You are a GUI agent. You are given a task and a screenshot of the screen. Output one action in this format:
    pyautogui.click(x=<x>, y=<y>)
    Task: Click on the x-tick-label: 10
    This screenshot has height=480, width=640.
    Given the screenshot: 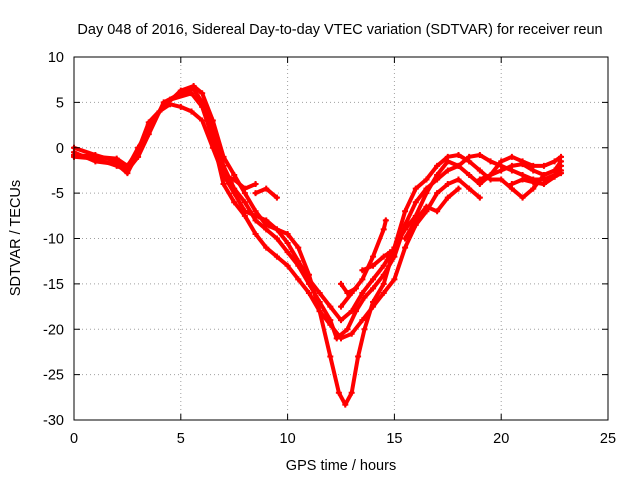 What is the action you would take?
    pyautogui.click(x=288, y=439)
    